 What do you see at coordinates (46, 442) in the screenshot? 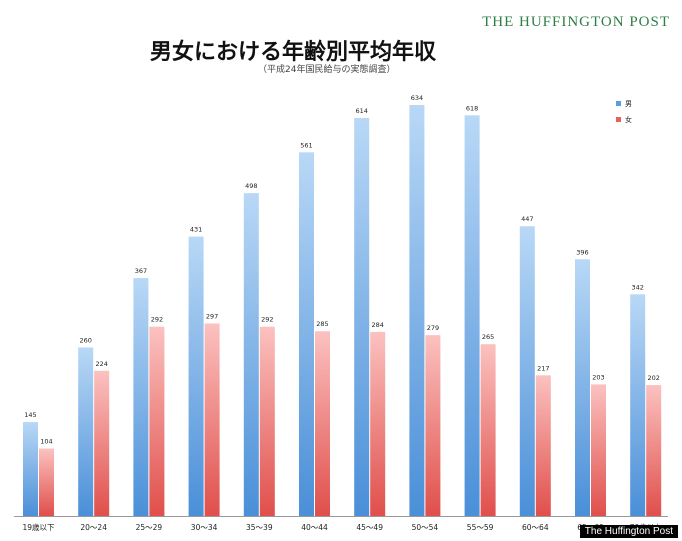
I see `value-label-female: 104` at bounding box center [46, 442].